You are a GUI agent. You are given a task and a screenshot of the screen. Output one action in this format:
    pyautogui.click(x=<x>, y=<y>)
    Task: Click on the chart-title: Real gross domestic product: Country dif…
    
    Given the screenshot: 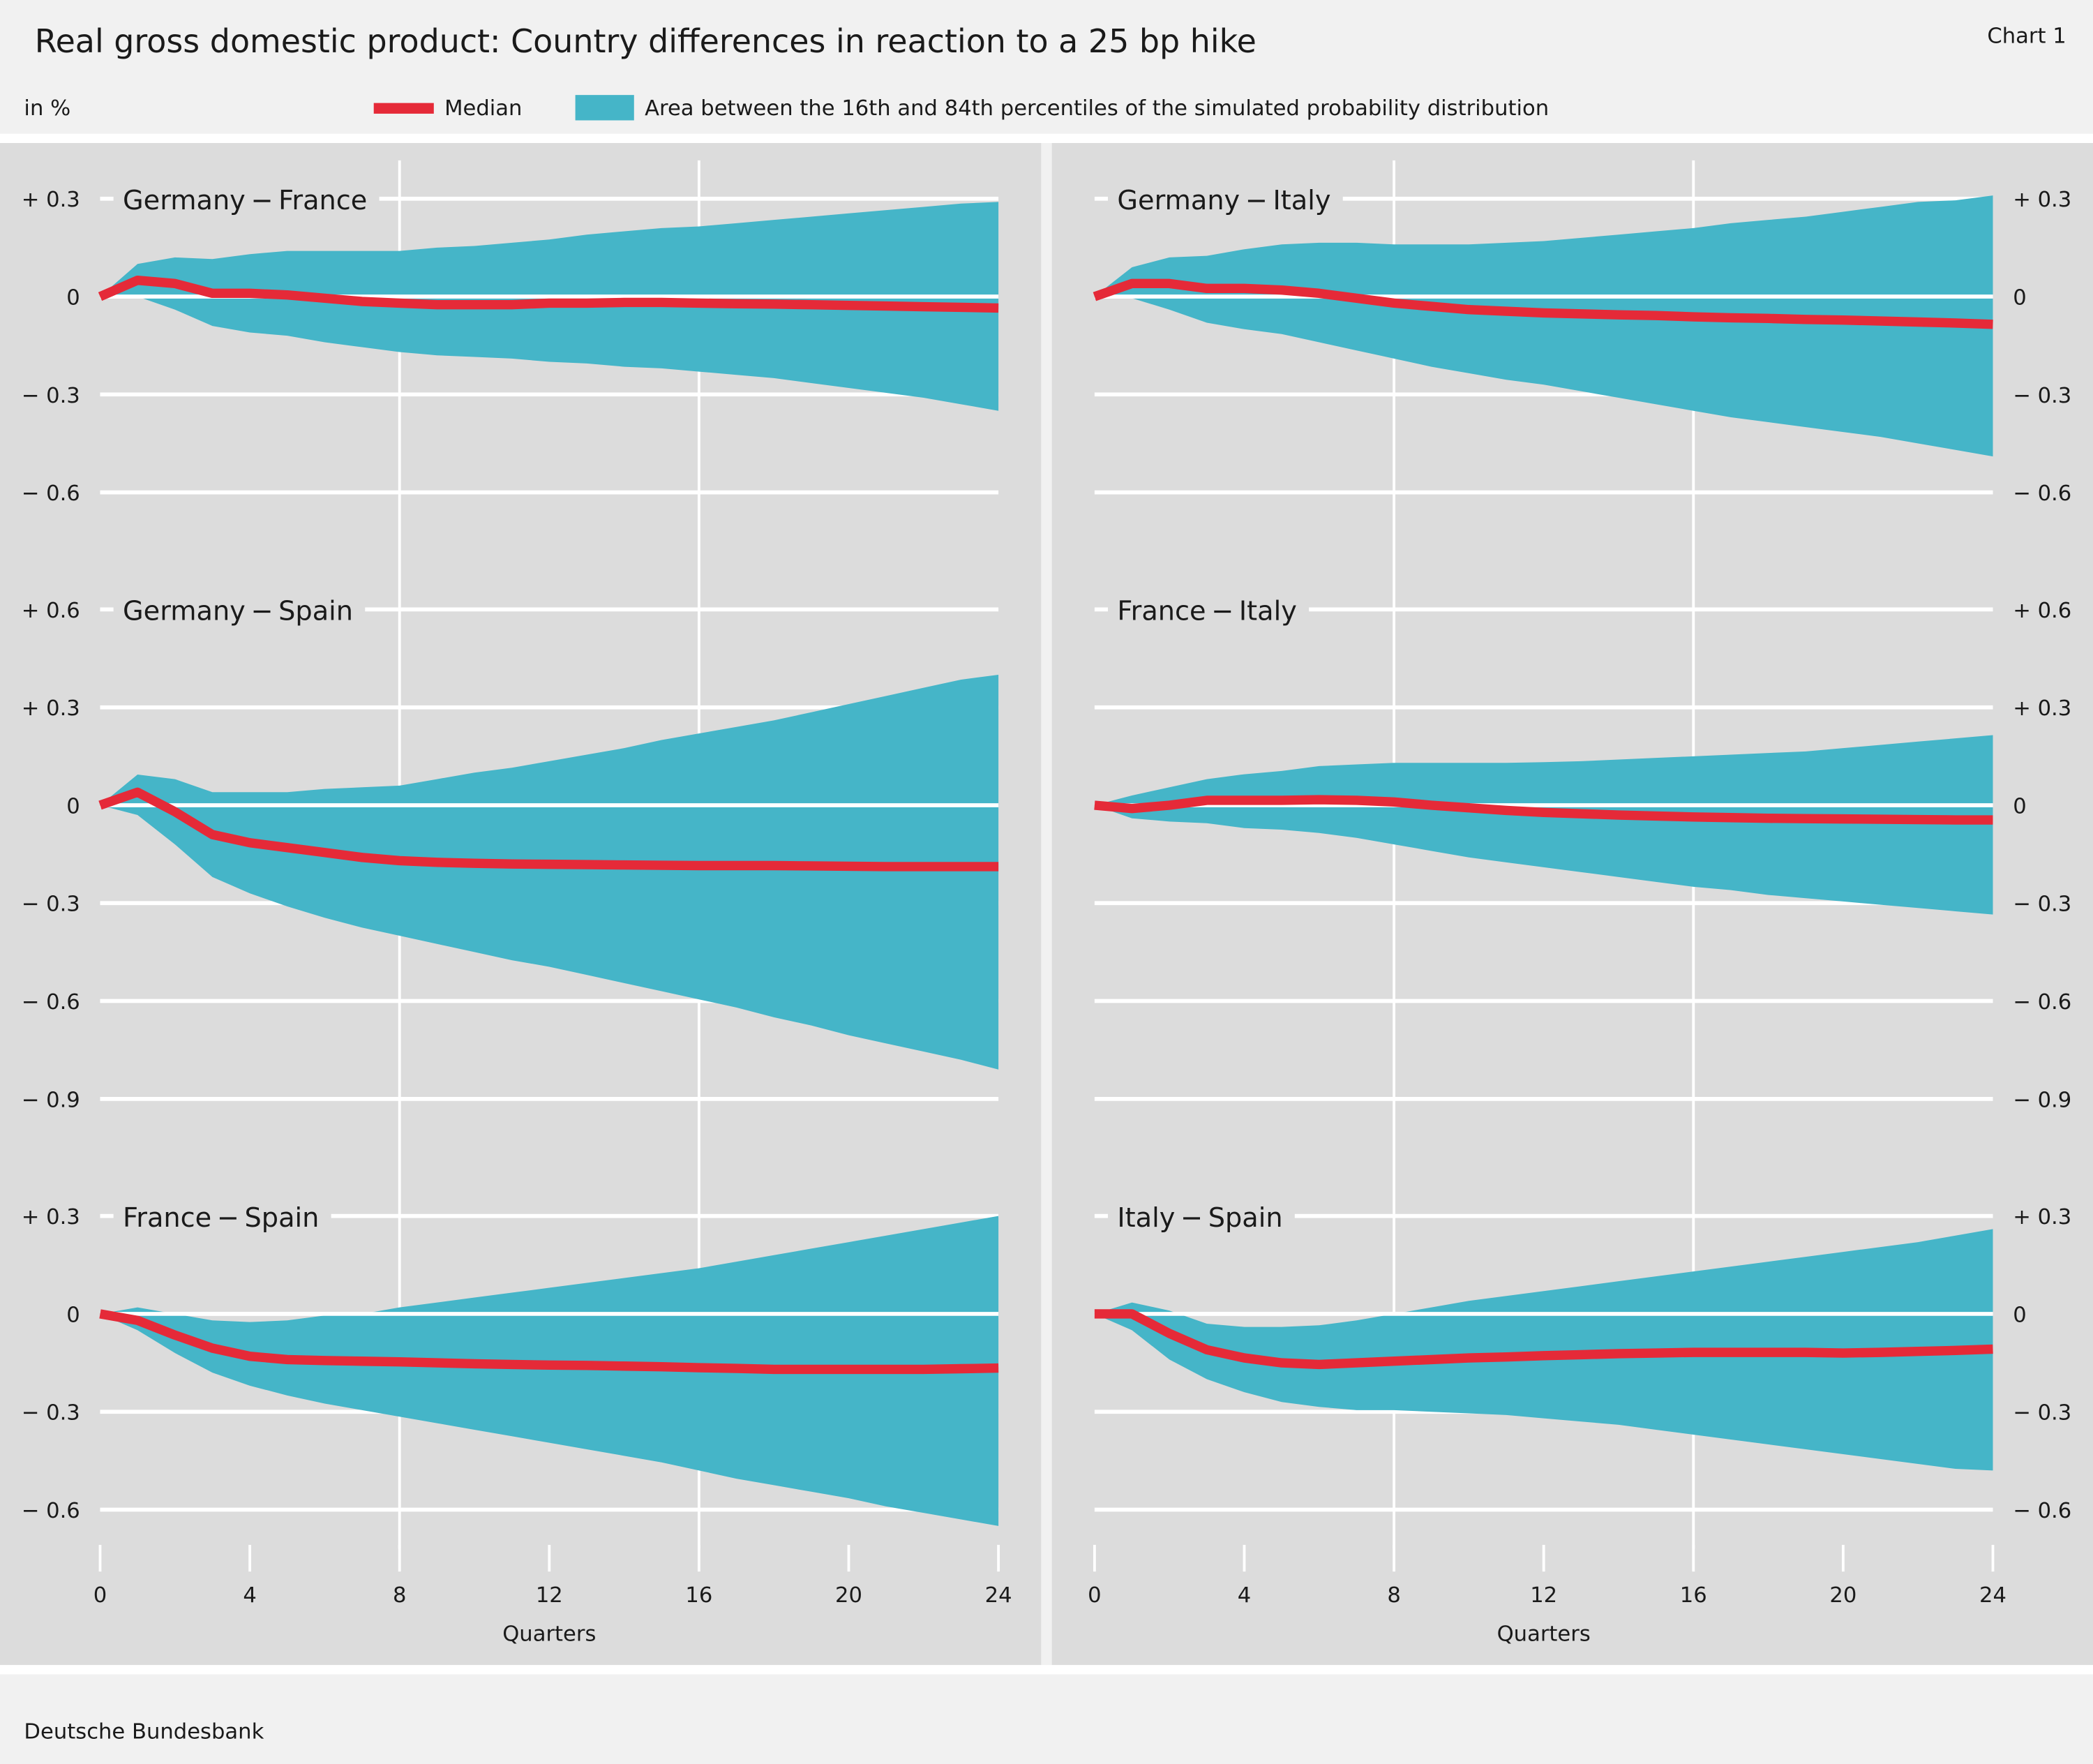 What is the action you would take?
    pyautogui.click(x=645, y=41)
    